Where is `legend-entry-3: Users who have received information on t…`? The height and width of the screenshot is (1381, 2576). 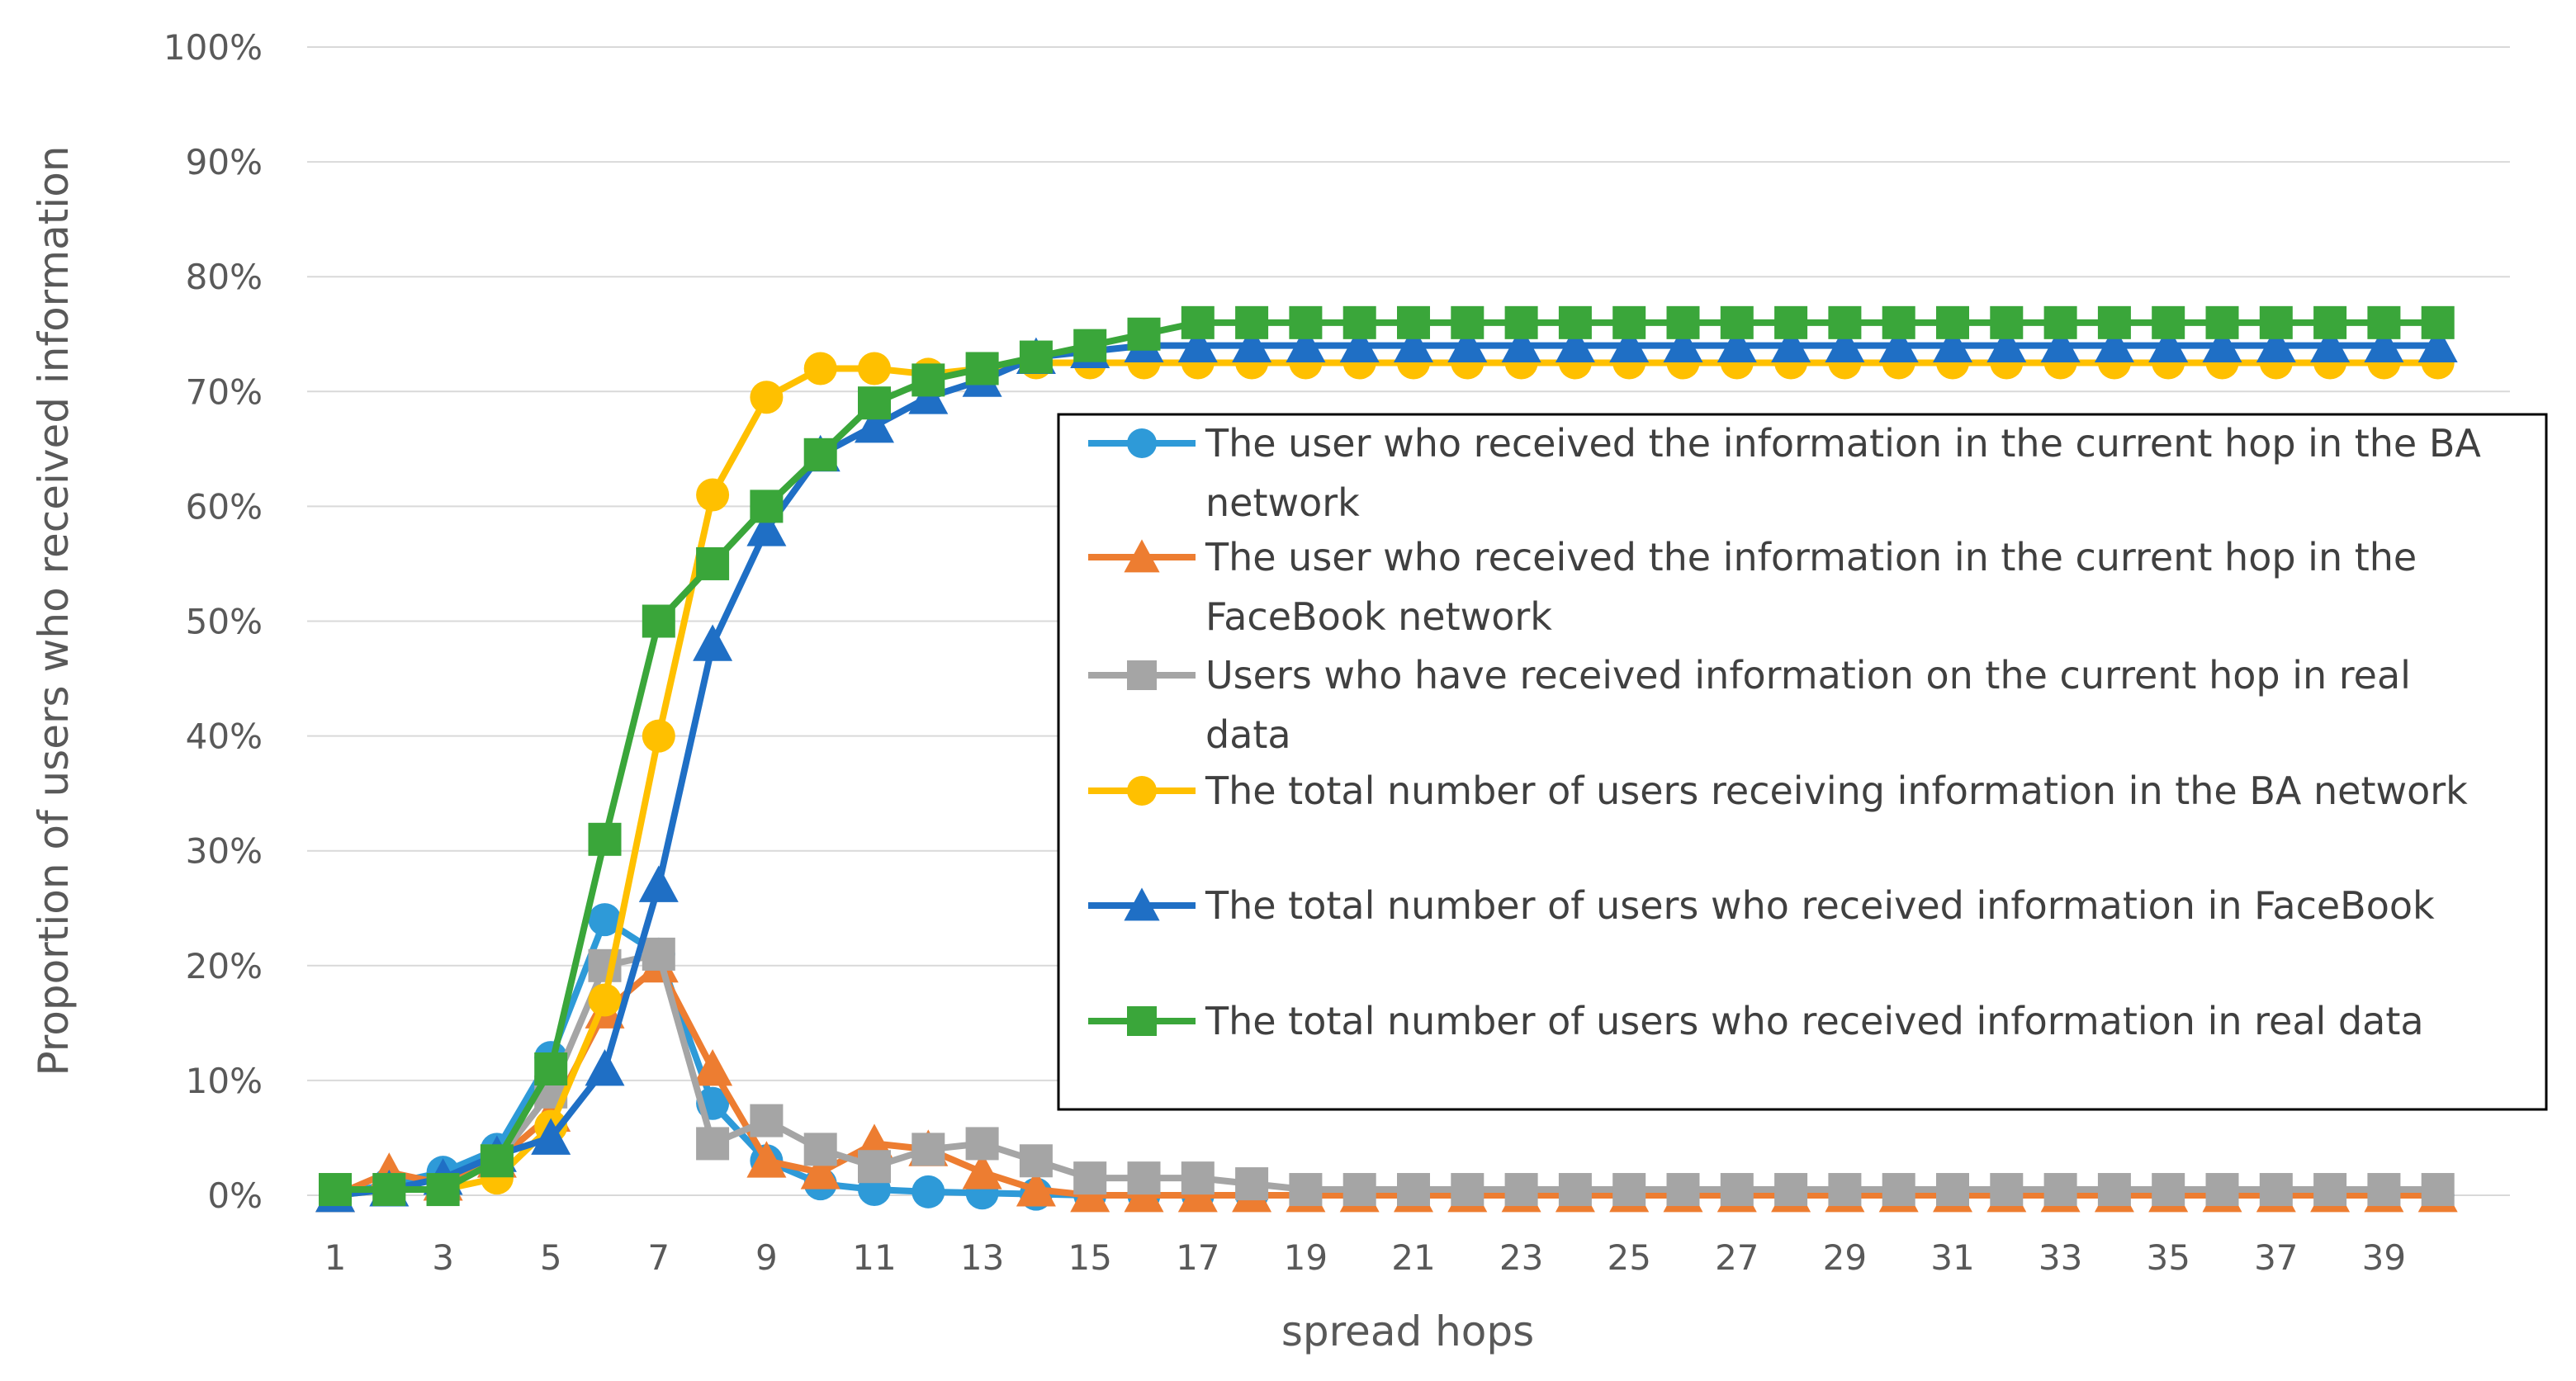
legend-entry-3: Users who have received information on t… is located at coordinates (1749, 705).